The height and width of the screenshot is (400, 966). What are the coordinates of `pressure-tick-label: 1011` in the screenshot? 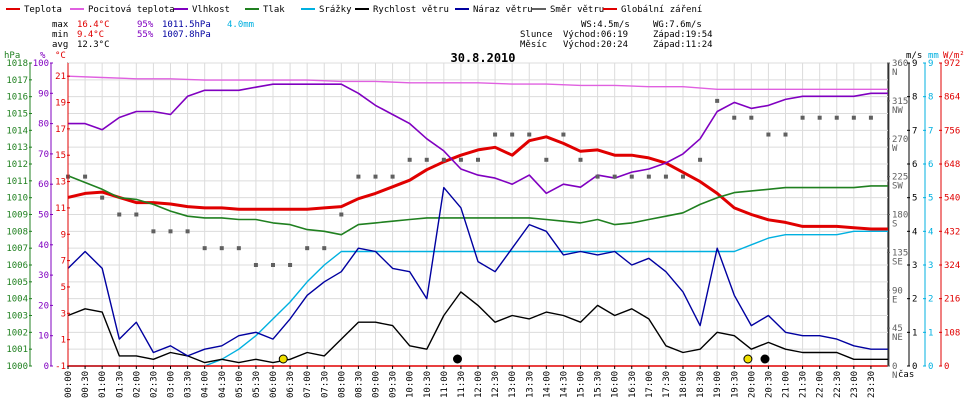 It's located at (17, 182).